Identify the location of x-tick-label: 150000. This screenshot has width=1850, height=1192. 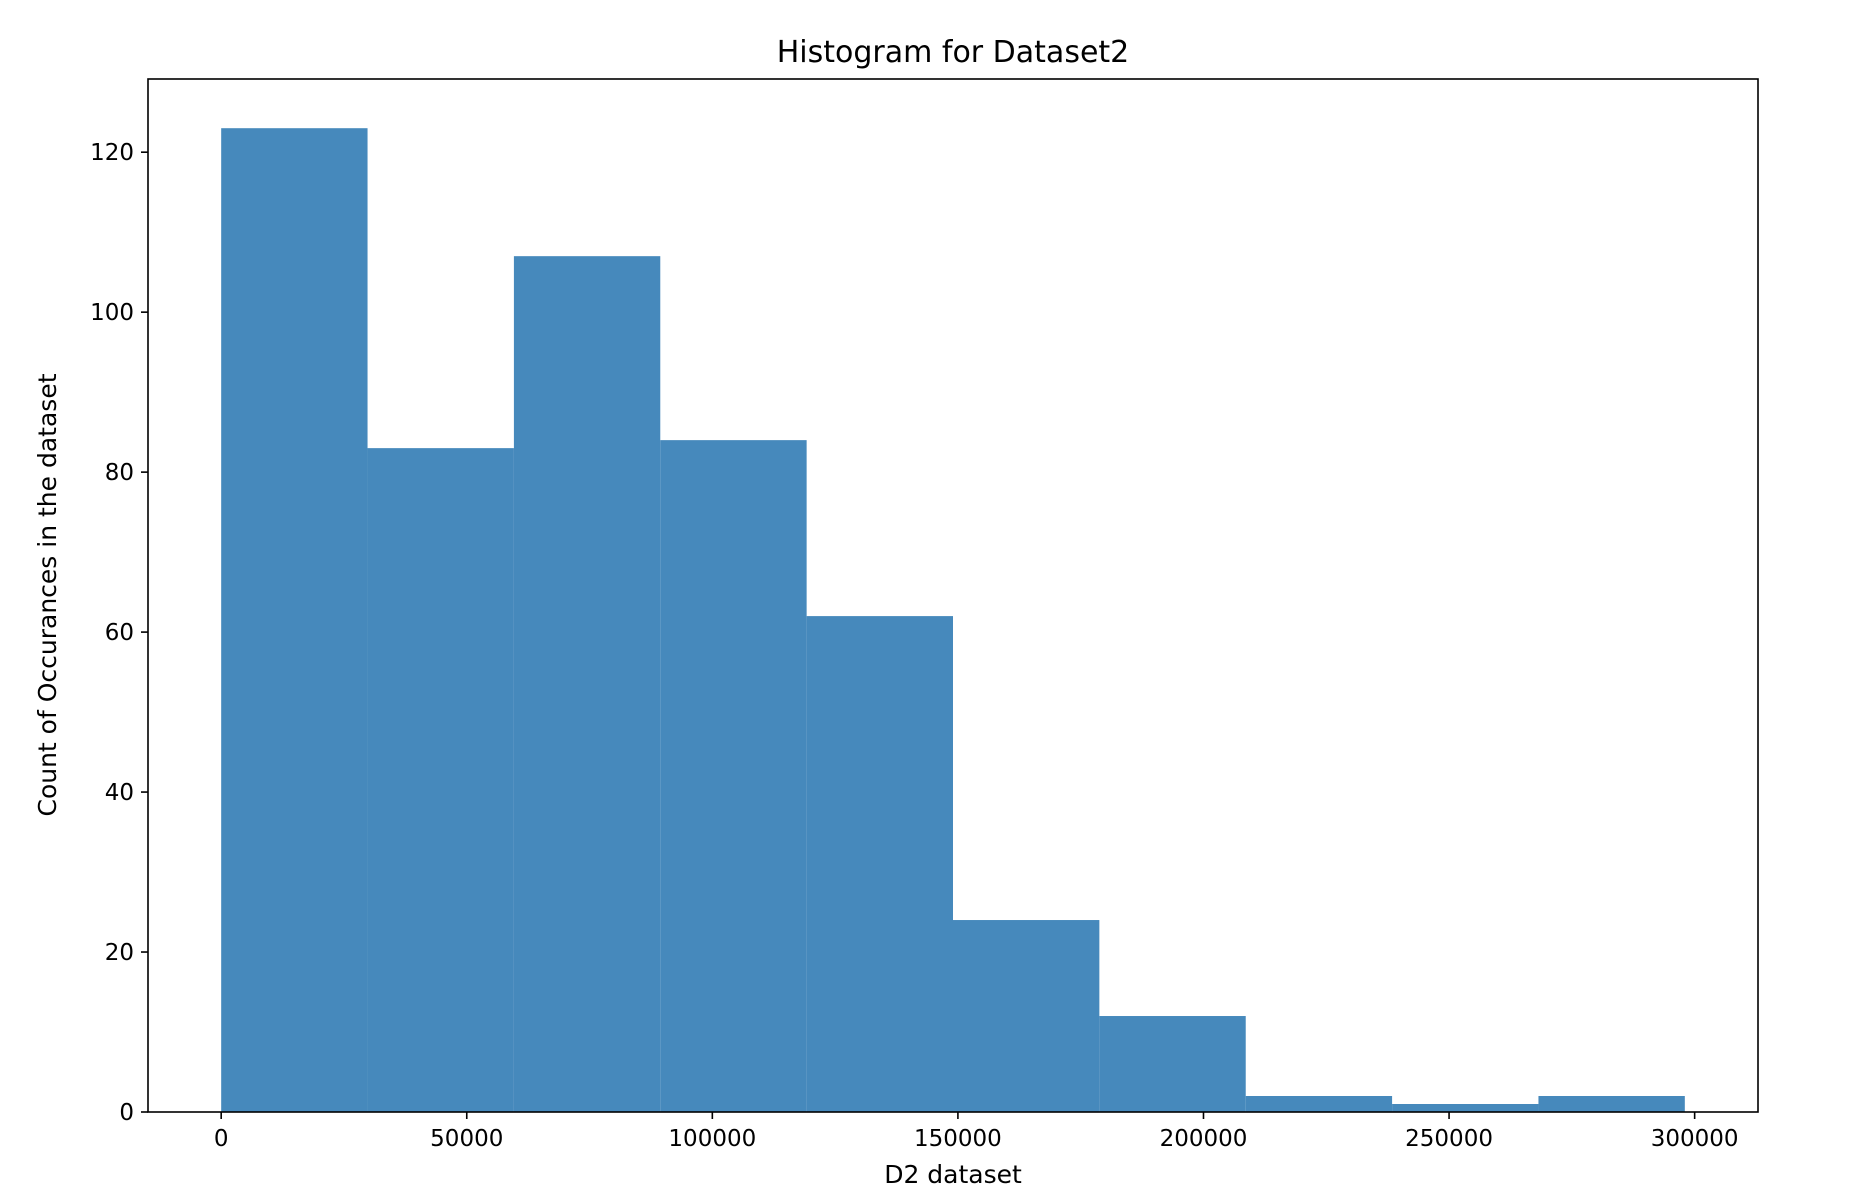
(958, 1139).